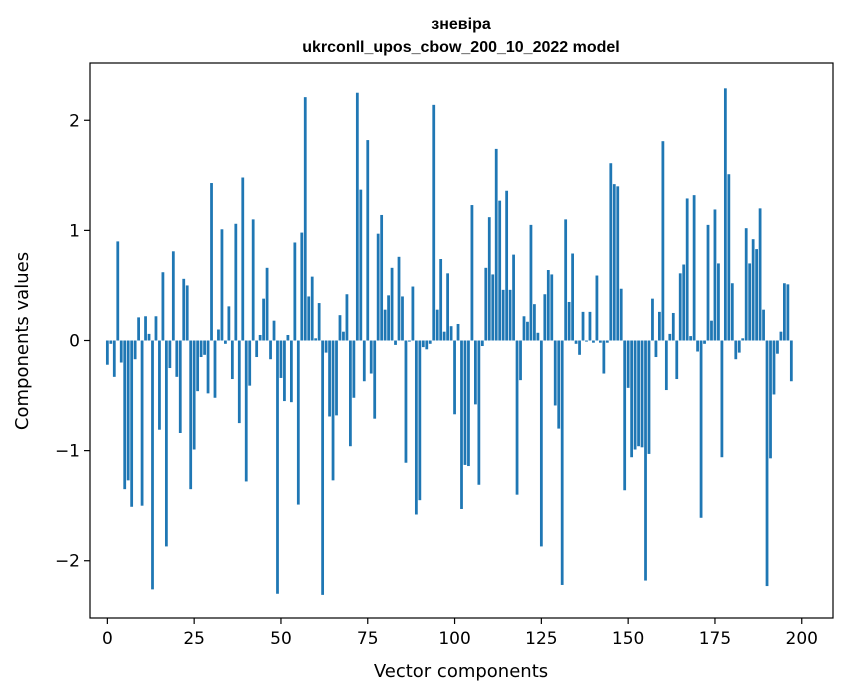 The height and width of the screenshot is (696, 847). Describe the element at coordinates (67, 452) in the screenshot. I see `y-tick-label: −1` at that location.